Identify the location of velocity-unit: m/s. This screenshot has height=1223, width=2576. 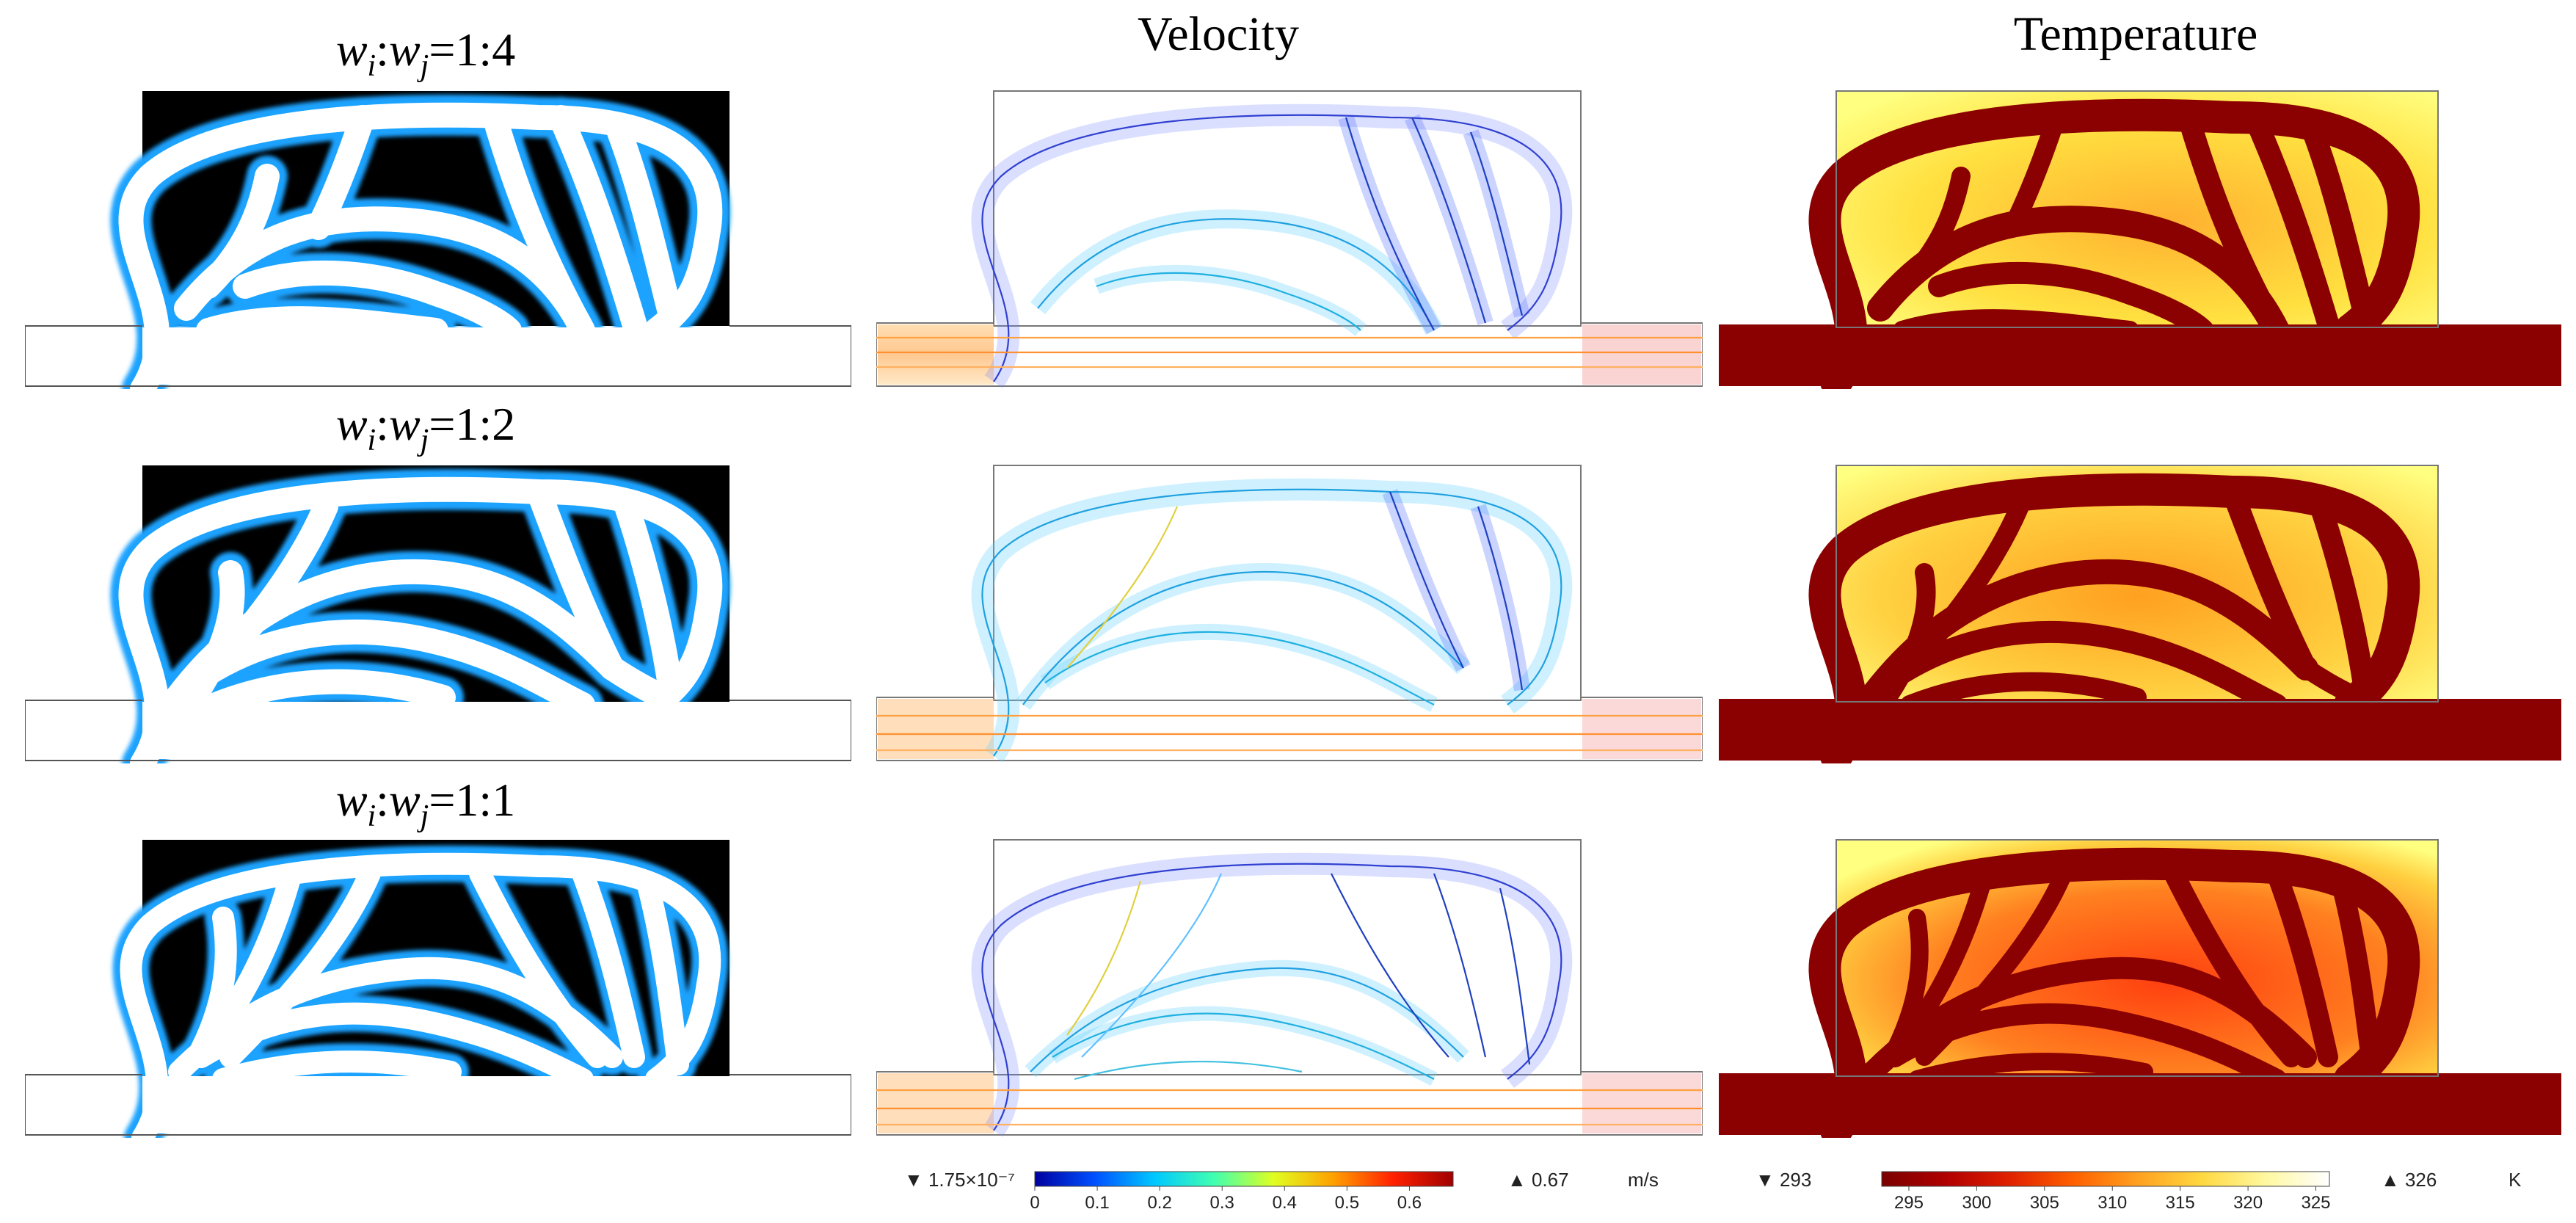
(1643, 1180).